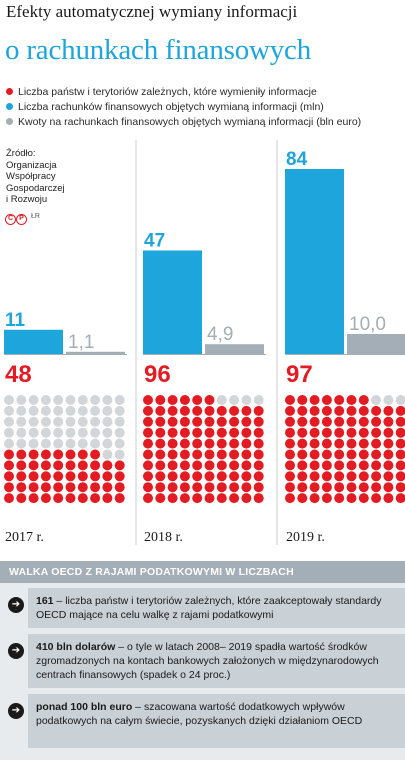 The width and height of the screenshot is (405, 760). What do you see at coordinates (314, 261) in the screenshot?
I see `accounts-bar` at bounding box center [314, 261].